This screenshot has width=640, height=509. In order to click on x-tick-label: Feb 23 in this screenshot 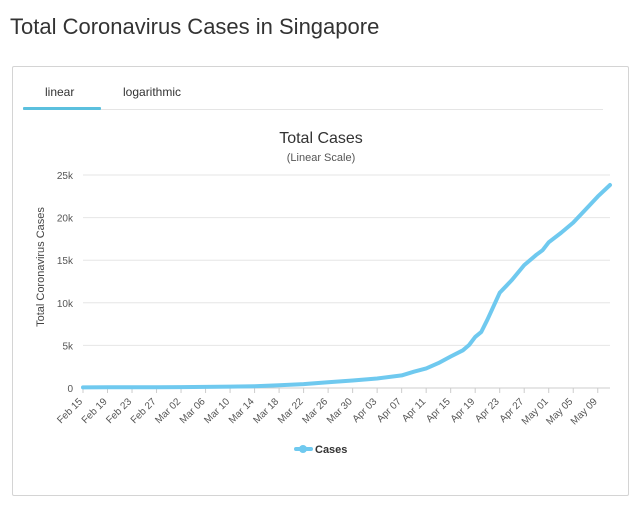, I will do `click(119, 411)`.